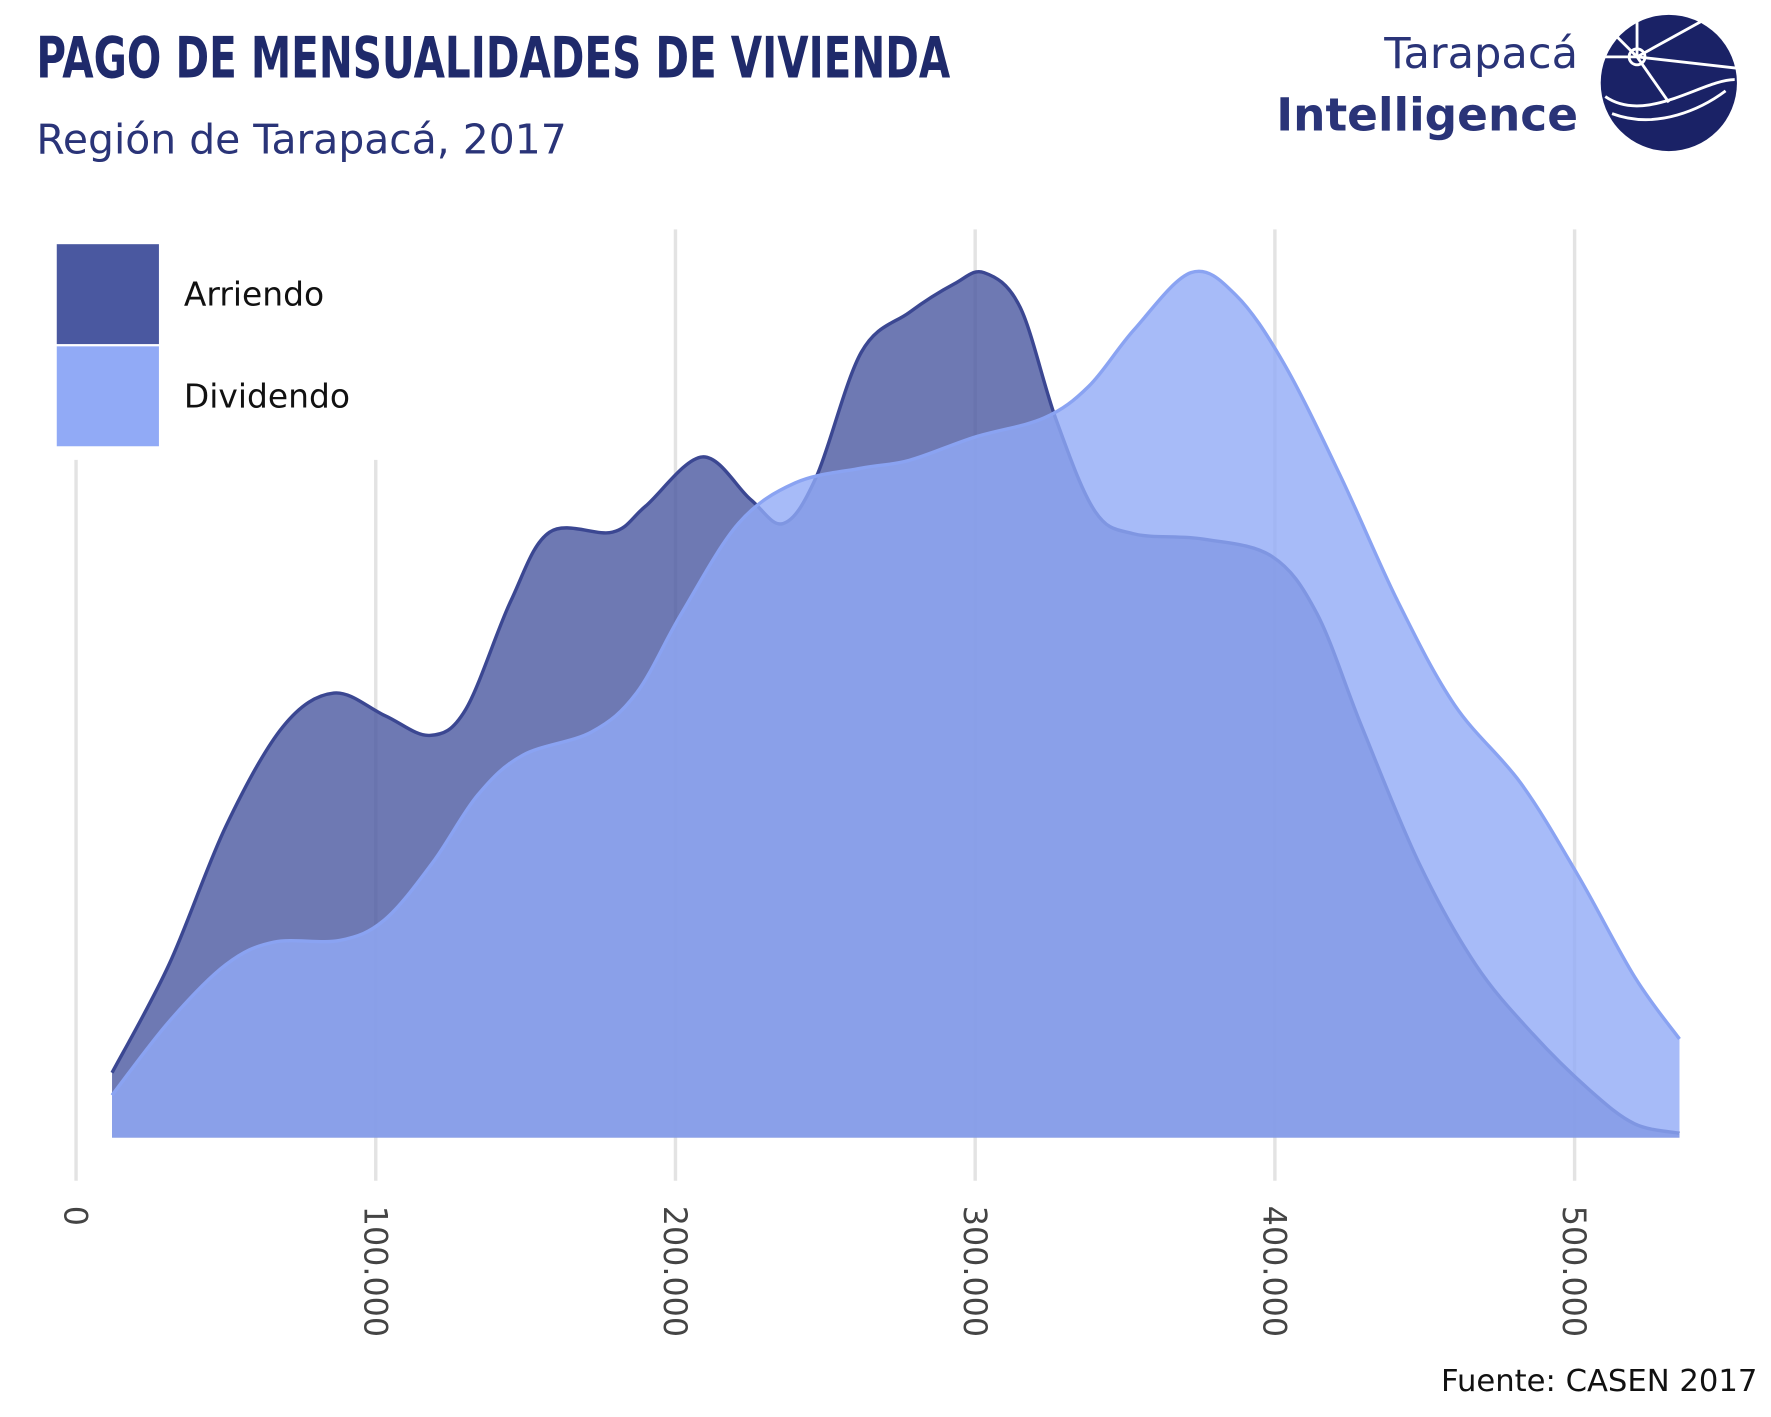 This screenshot has width=1771, height=1417. What do you see at coordinates (824, 1271) in the screenshot?
I see `x-axis: 0 100.000 200.000 300.000 400.000 500.000` at bounding box center [824, 1271].